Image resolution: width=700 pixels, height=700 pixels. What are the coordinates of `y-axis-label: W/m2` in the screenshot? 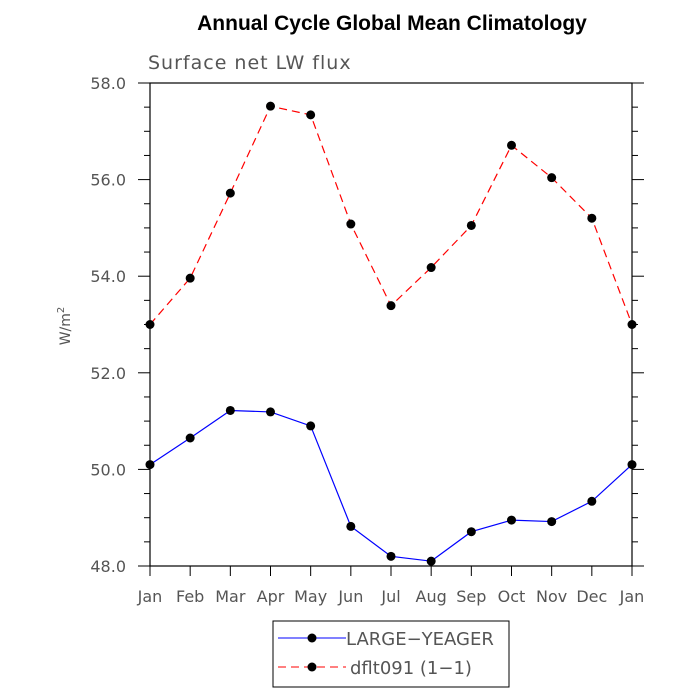 It's located at (65, 326).